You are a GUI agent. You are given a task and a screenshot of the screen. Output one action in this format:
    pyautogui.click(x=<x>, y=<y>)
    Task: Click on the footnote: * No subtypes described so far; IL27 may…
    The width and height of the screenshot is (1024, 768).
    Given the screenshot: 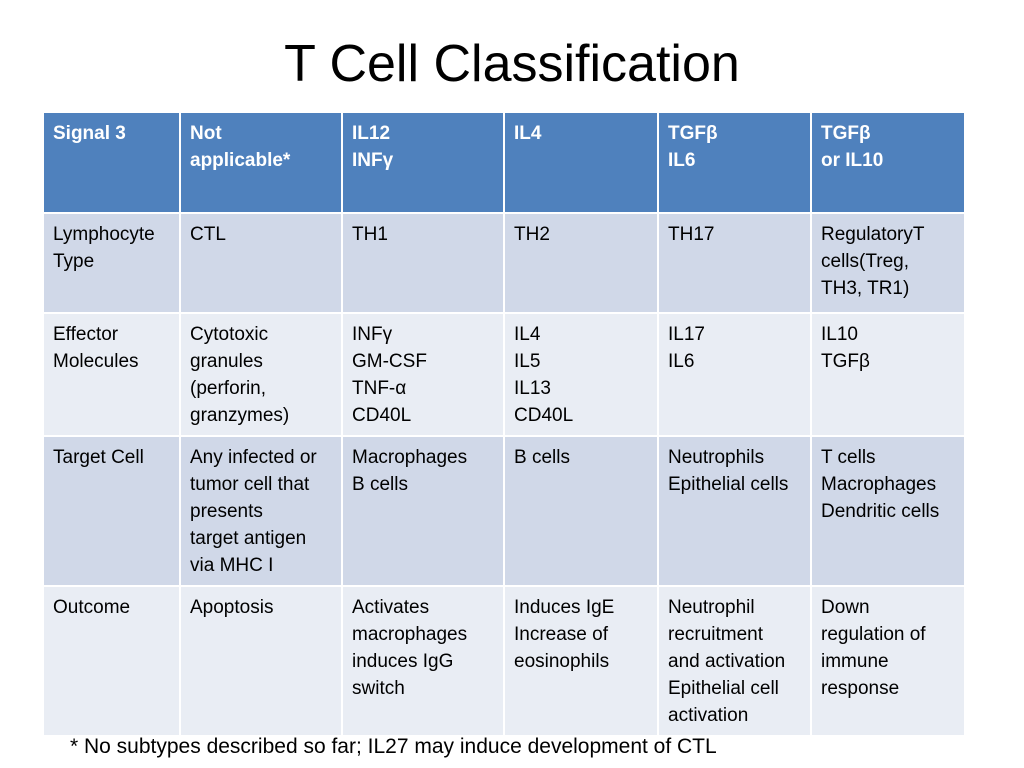 What is the action you would take?
    pyautogui.click(x=393, y=746)
    